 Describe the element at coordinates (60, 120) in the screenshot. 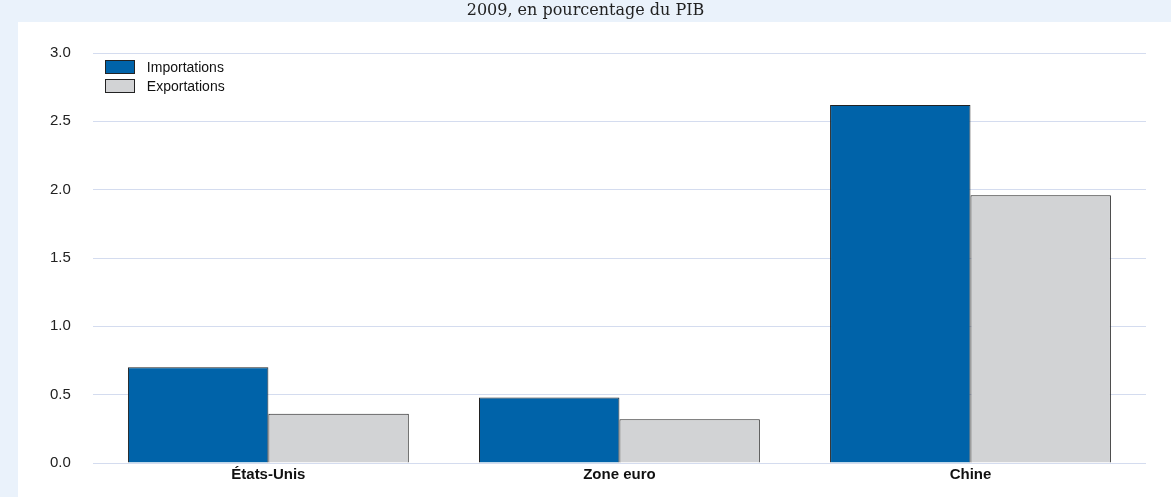

I see `y-tick-label: 2.5` at that location.